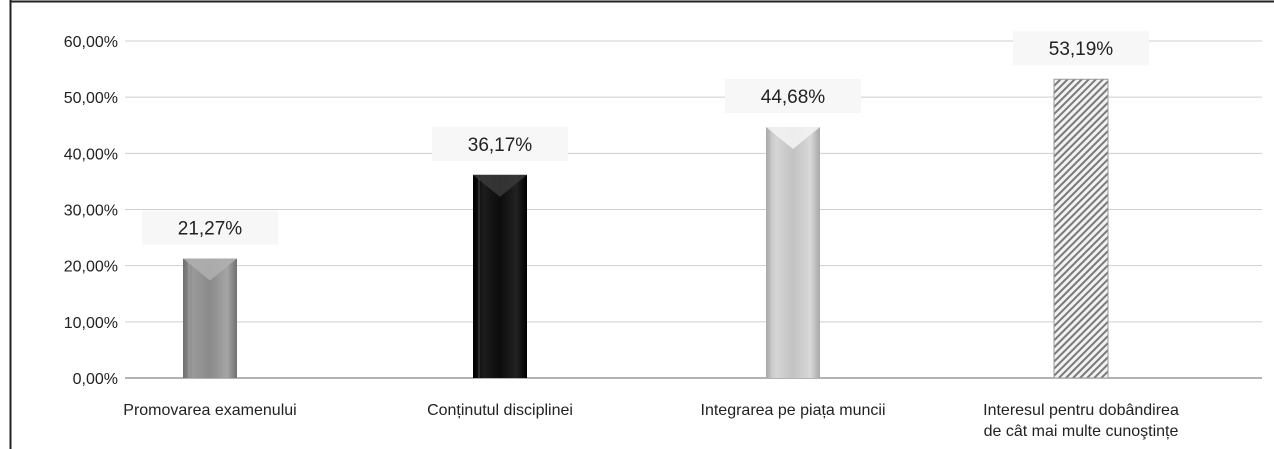 This screenshot has width=1274, height=449. I want to click on data-label: 36,17%, so click(500, 145).